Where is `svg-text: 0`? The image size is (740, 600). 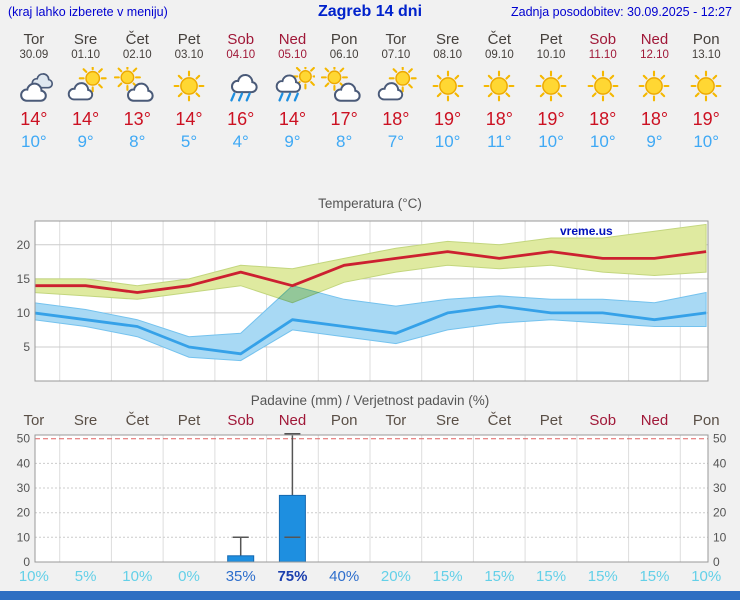 svg-text: 0 is located at coordinates (716, 561).